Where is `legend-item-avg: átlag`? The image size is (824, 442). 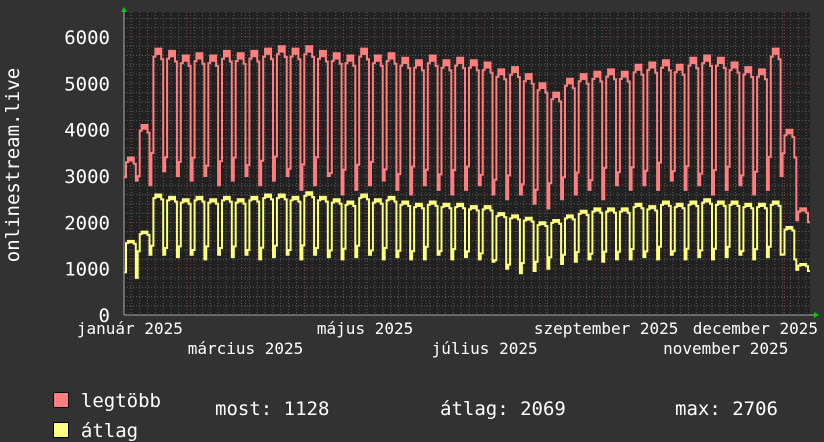 legend-item-avg: átlag is located at coordinates (84, 420).